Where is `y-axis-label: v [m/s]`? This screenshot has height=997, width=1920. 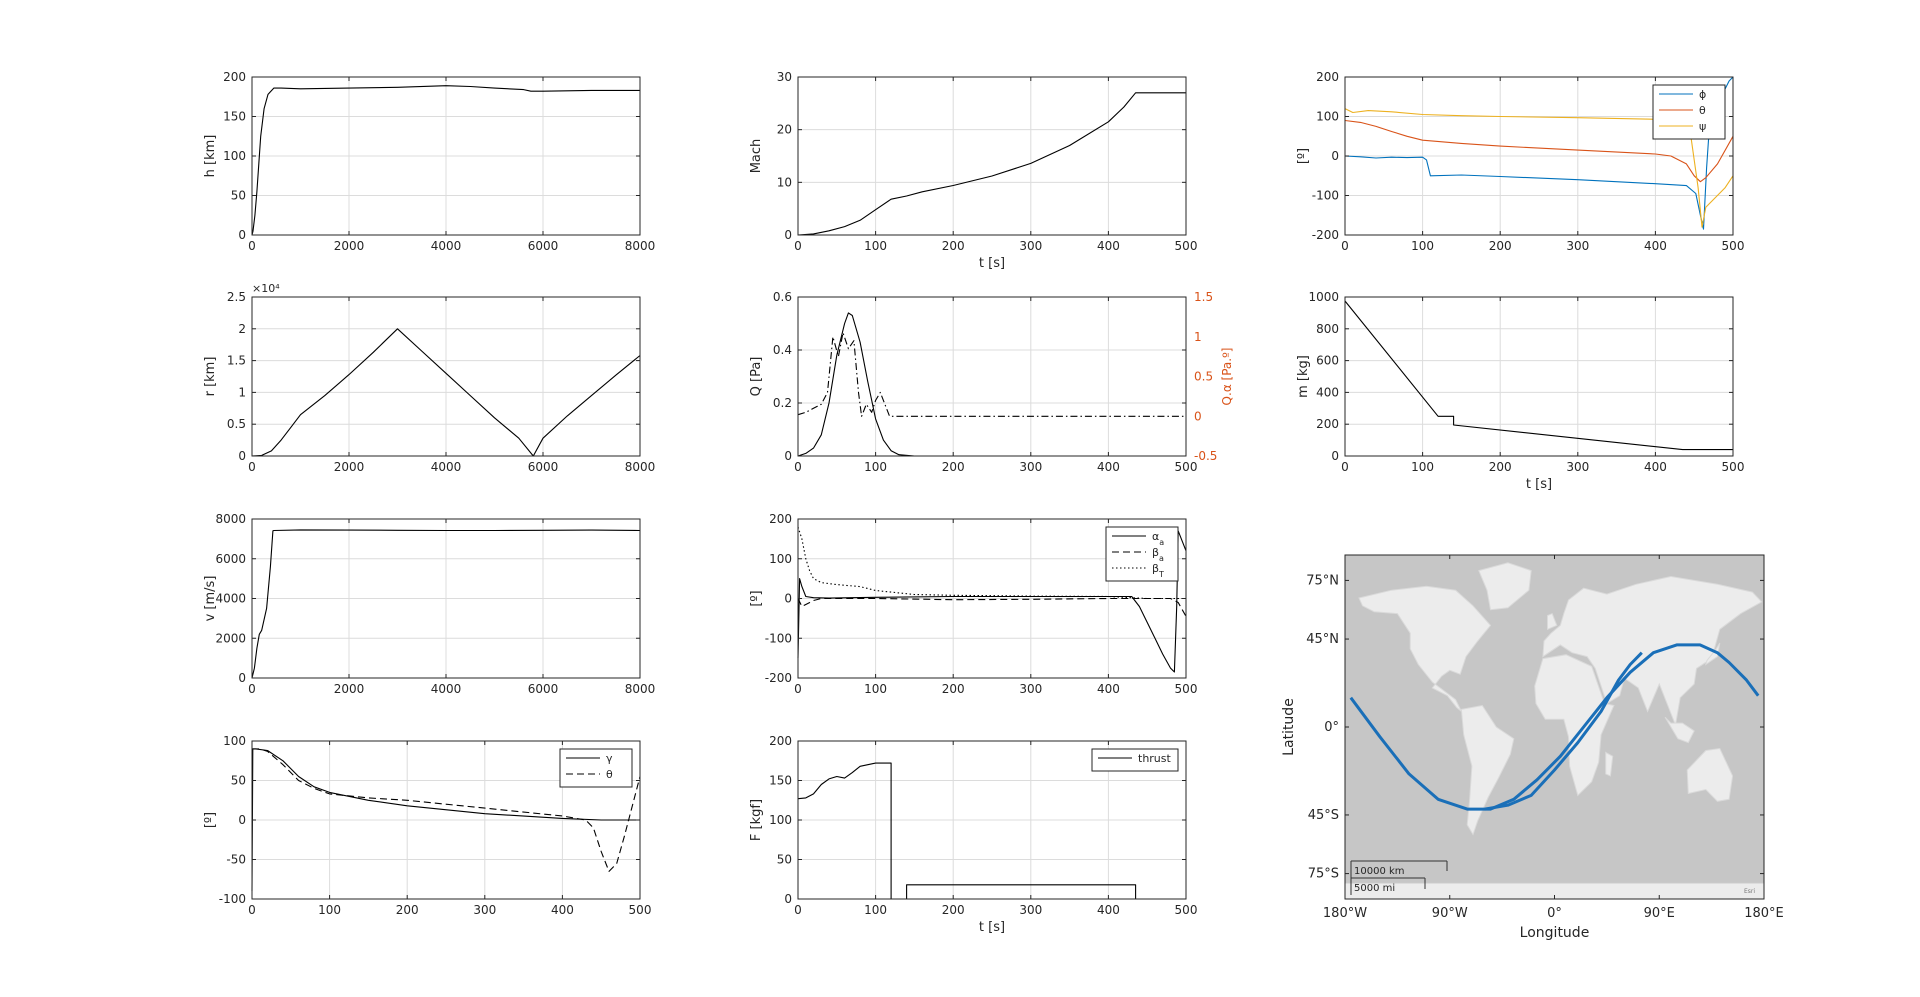
y-axis-label: v [m/s] is located at coordinates (210, 599).